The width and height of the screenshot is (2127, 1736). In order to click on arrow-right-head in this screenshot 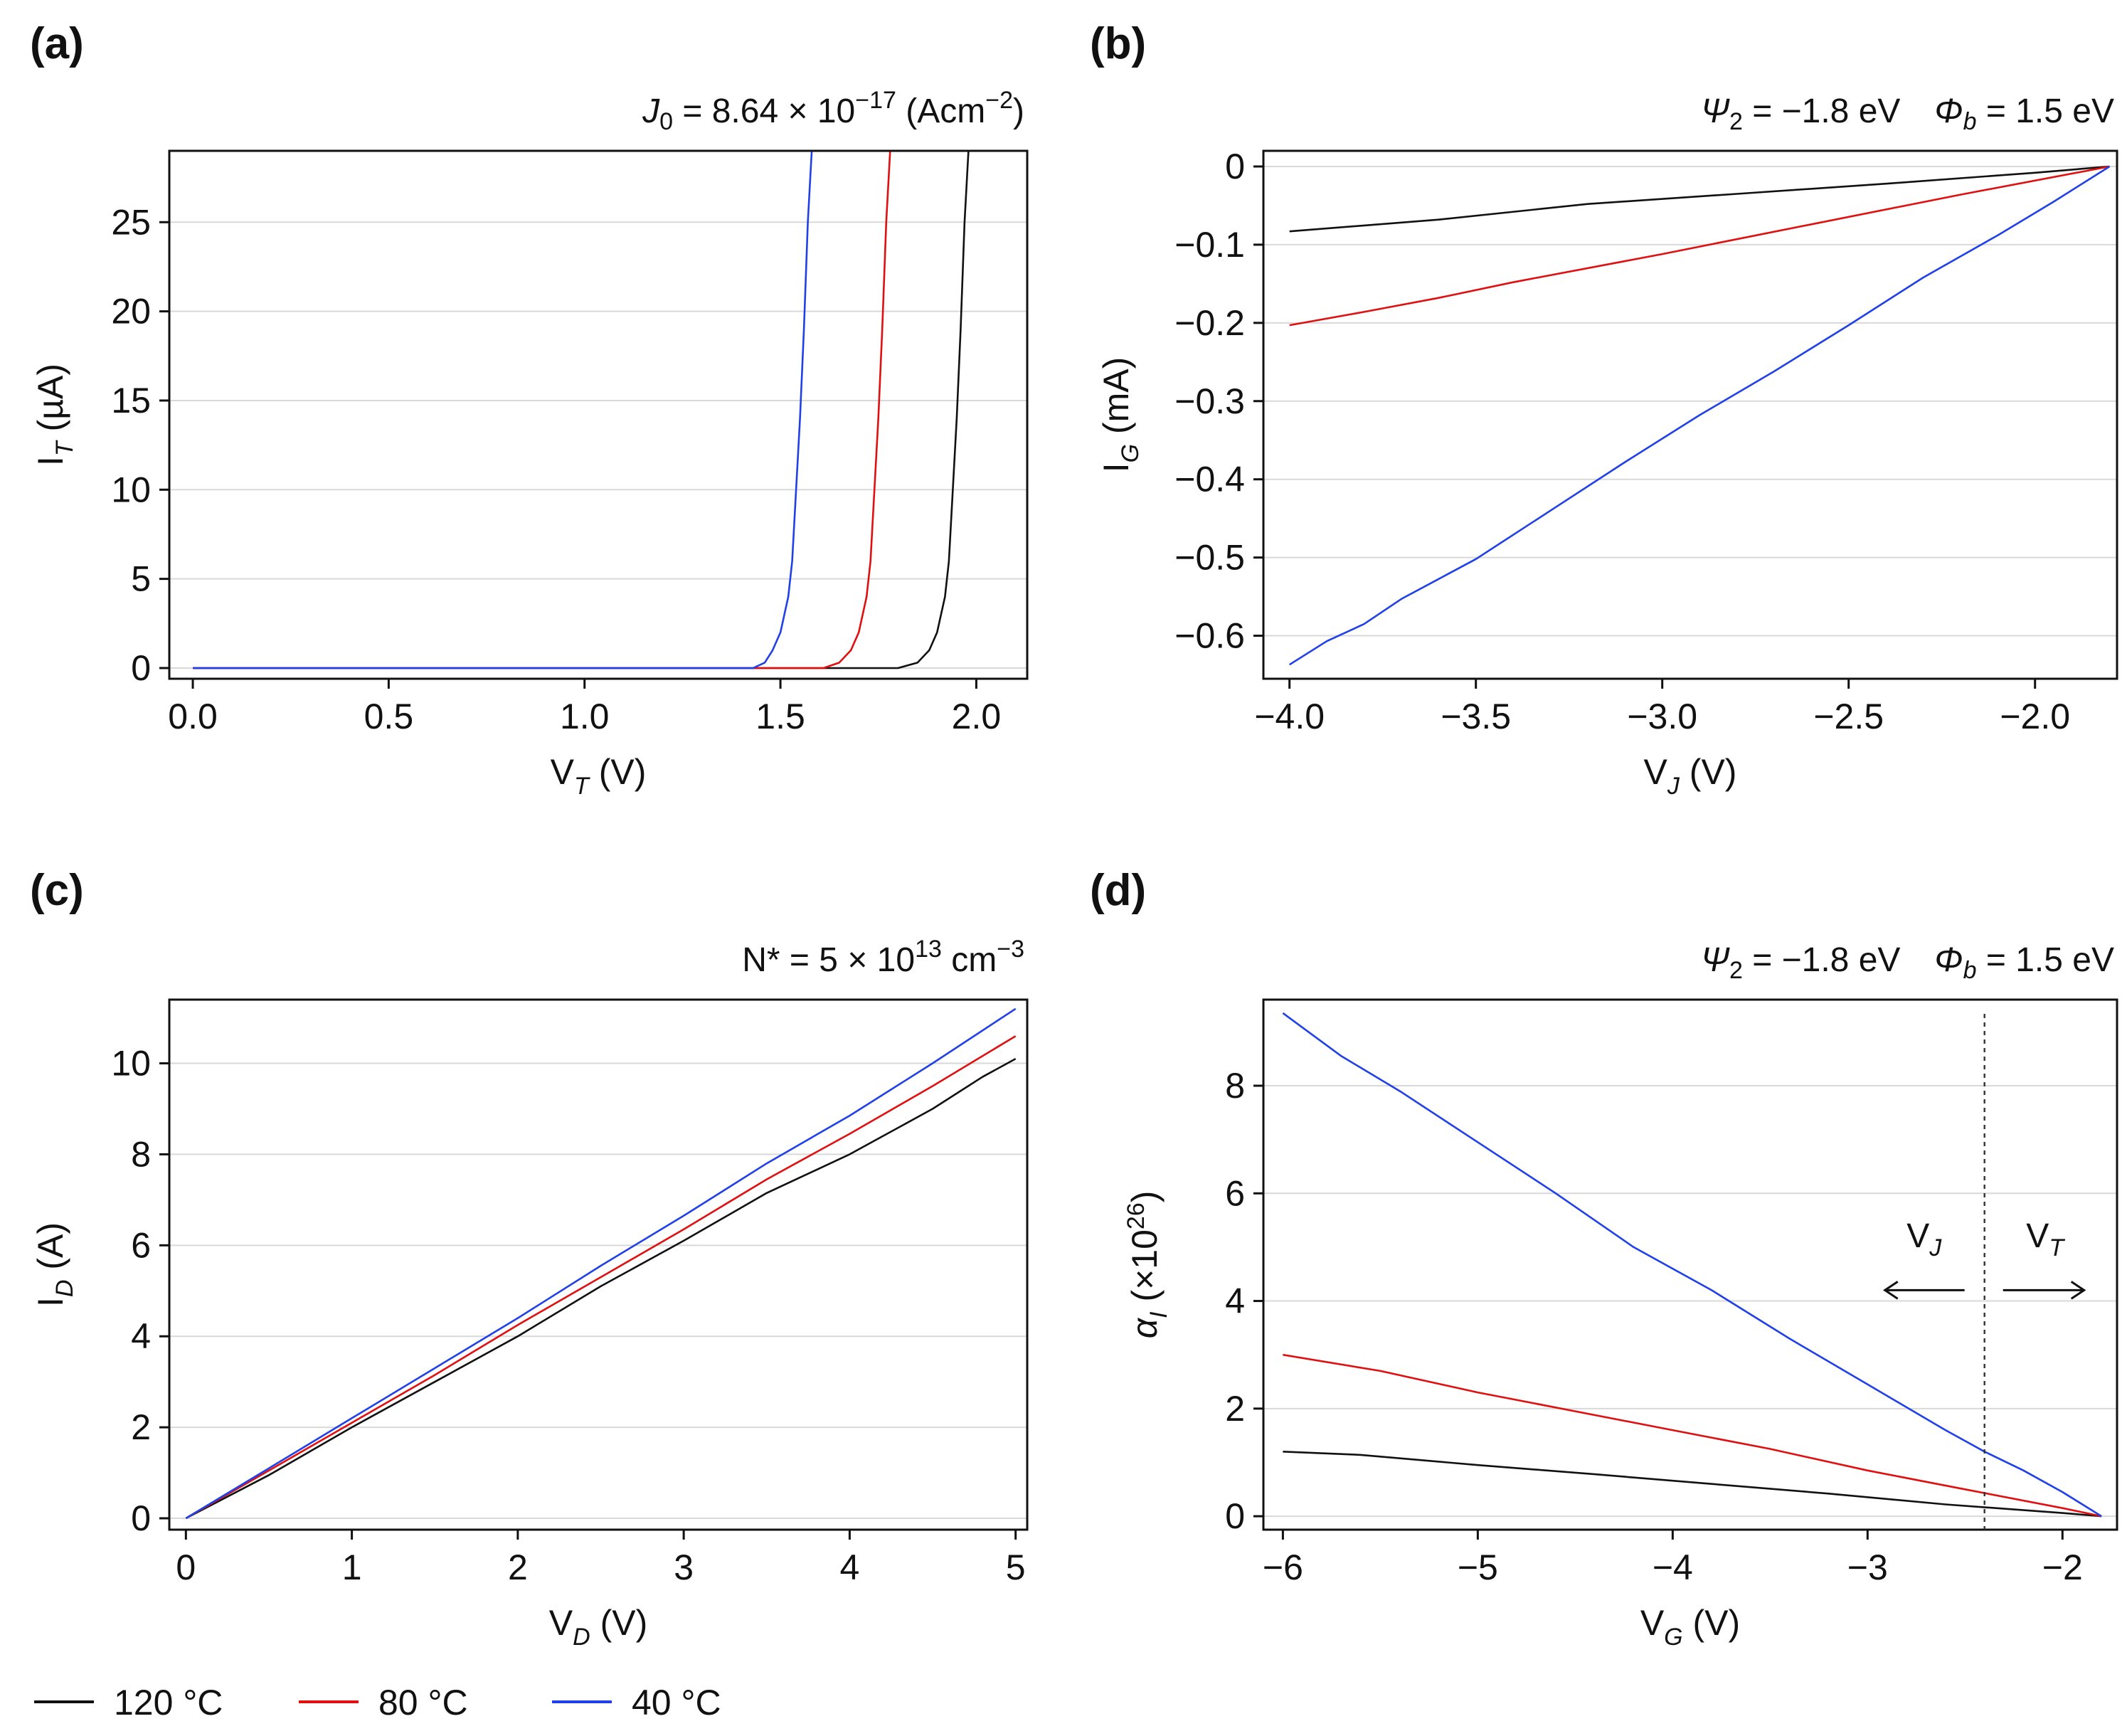, I will do `click(2078, 1290)`.